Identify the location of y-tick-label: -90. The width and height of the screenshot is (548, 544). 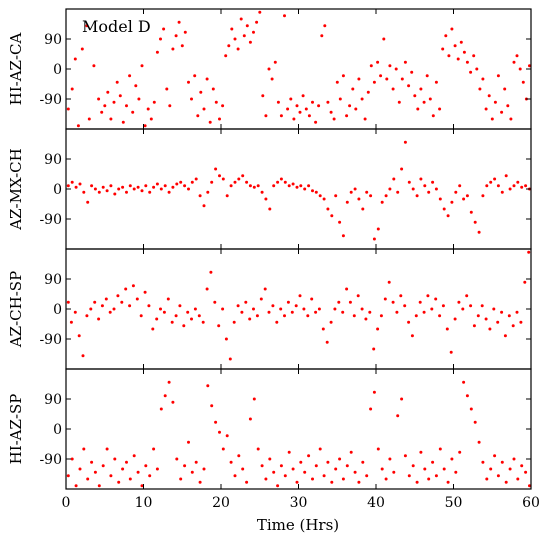
(50, 220).